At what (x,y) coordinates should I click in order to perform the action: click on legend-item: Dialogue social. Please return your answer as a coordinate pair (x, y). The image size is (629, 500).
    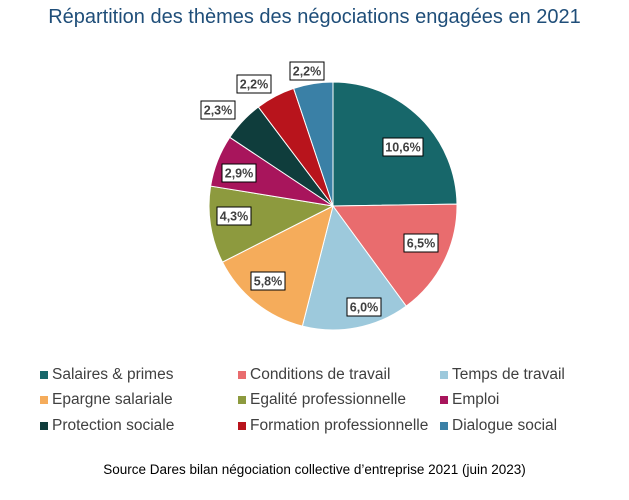
    Looking at the image, I should click on (498, 426).